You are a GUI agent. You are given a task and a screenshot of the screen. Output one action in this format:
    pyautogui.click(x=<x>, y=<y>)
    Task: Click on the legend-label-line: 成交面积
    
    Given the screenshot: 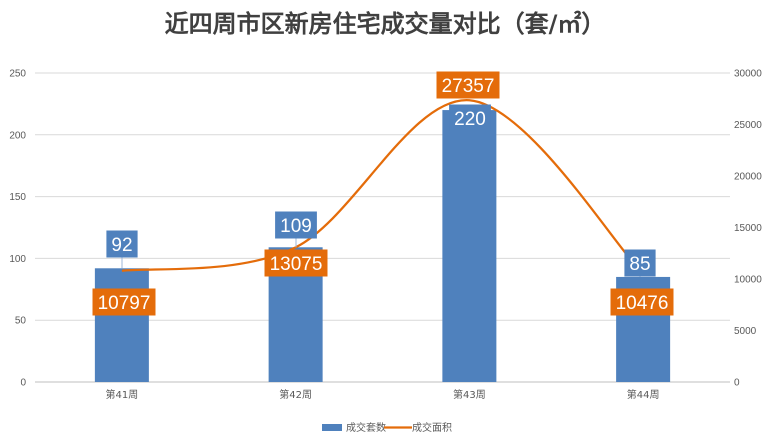 What is the action you would take?
    pyautogui.click(x=432, y=427)
    